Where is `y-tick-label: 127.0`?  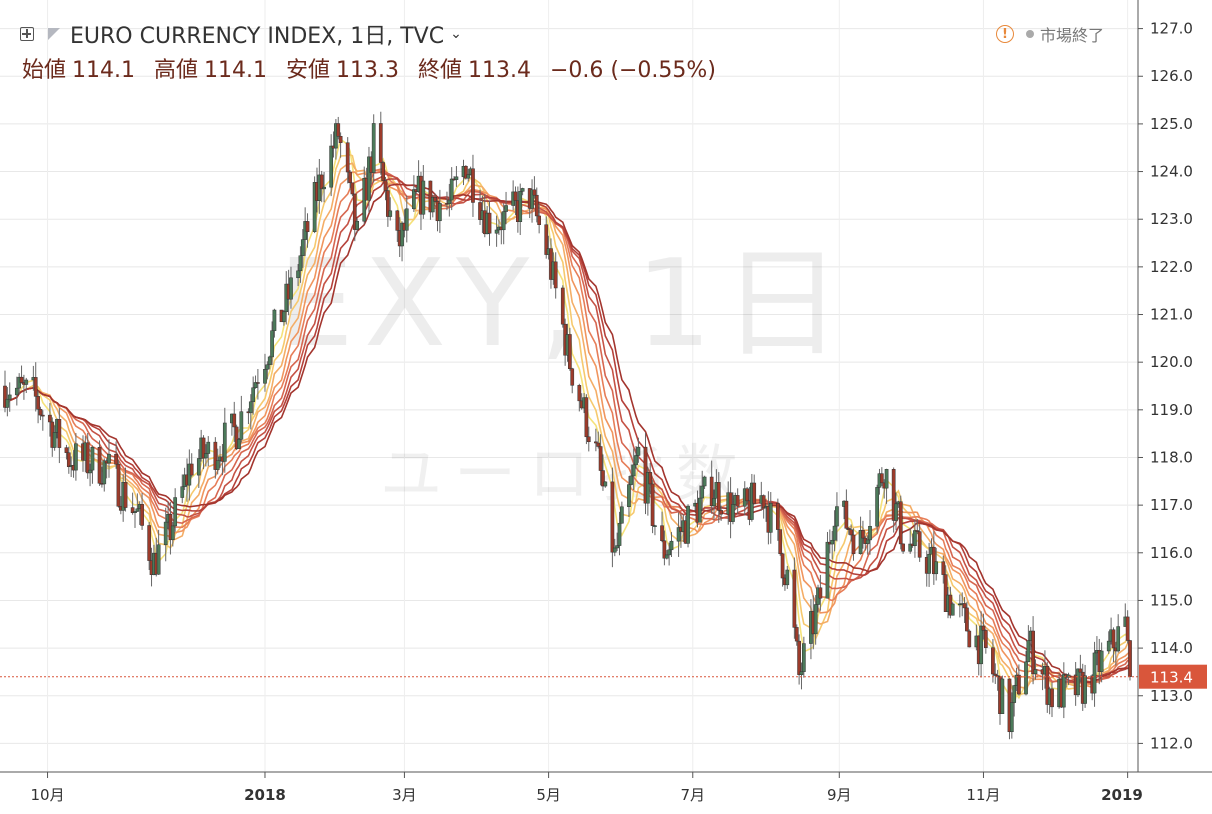
y-tick-label: 127.0 is located at coordinates (1171, 29).